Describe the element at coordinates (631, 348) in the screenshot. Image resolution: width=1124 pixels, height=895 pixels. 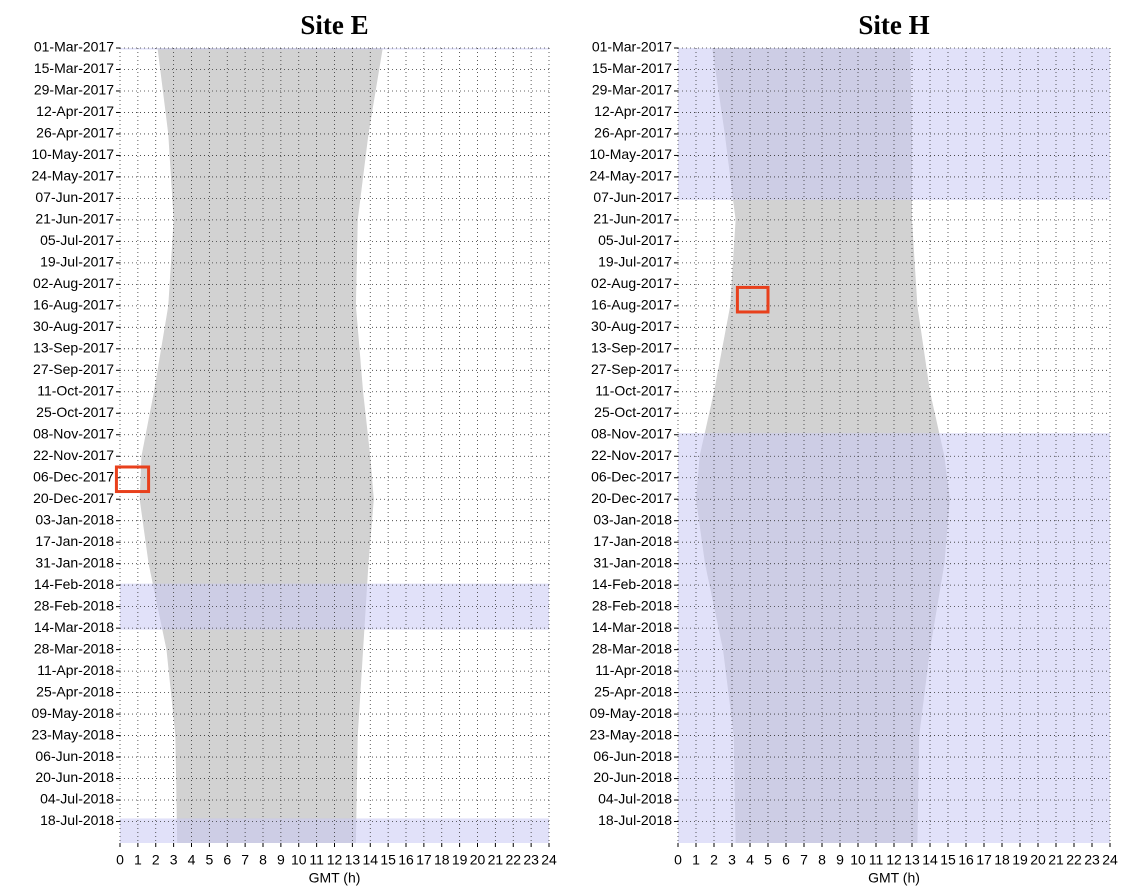
I see `y-tick-label: 13-Sep-2017` at that location.